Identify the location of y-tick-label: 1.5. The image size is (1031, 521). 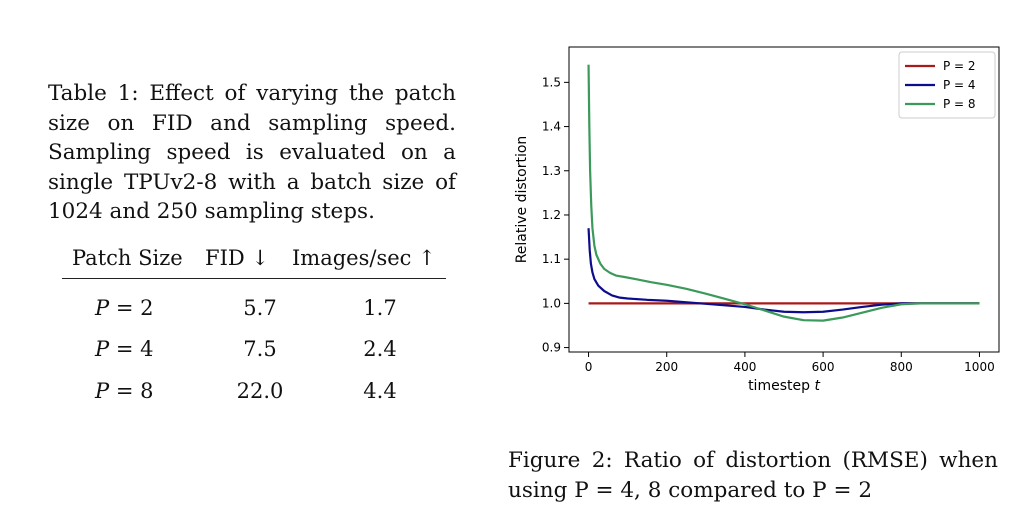
(551, 82).